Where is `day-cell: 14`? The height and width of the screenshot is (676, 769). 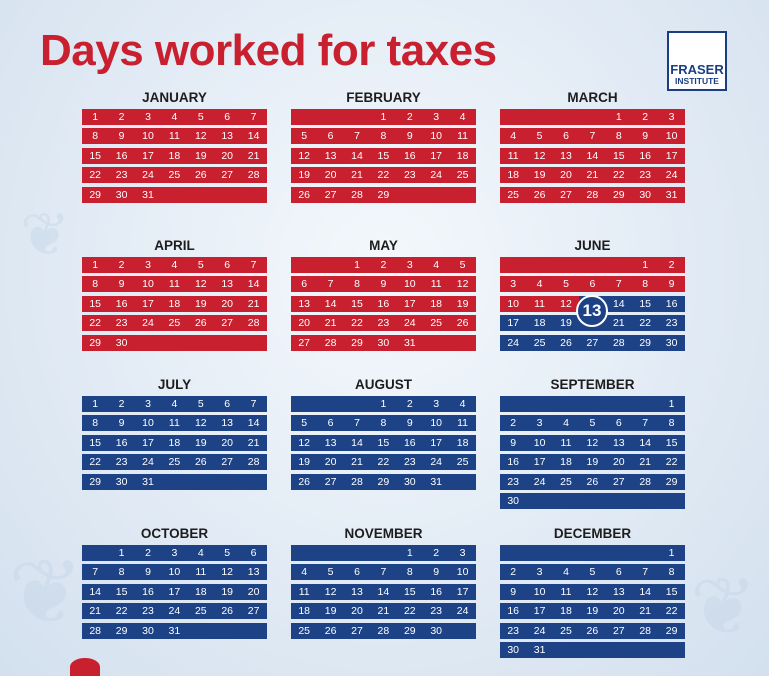 day-cell: 14 is located at coordinates (383, 591).